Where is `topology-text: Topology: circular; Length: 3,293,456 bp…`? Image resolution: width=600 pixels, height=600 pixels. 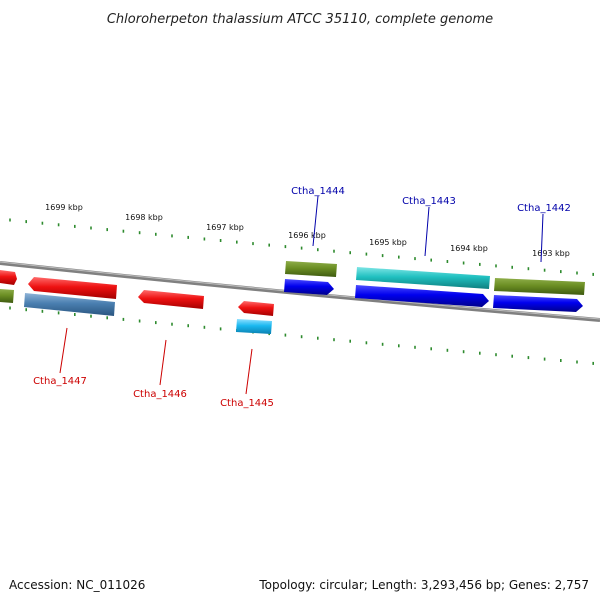
topology-text: Topology: circular; Length: 3,293,456 bp… is located at coordinates (424, 585).